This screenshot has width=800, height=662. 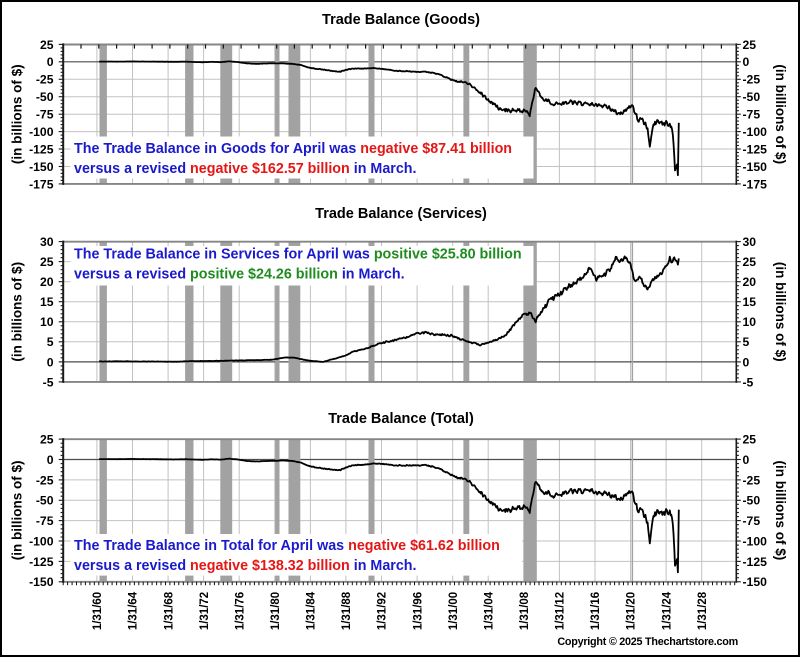 What do you see at coordinates (489, 610) in the screenshot?
I see `svg-text: 1/31/04` at bounding box center [489, 610].